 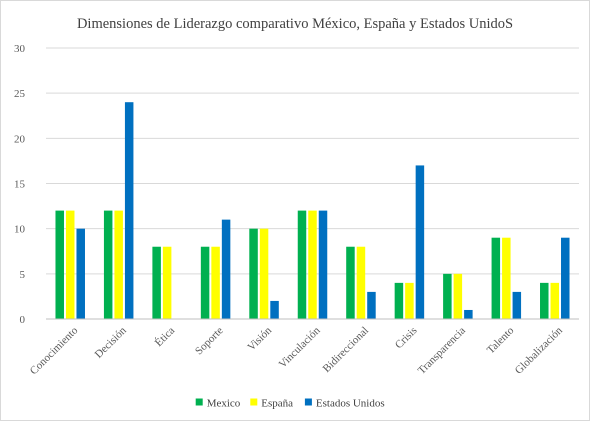 I want to click on legend-label: Mexico, so click(x=224, y=404).